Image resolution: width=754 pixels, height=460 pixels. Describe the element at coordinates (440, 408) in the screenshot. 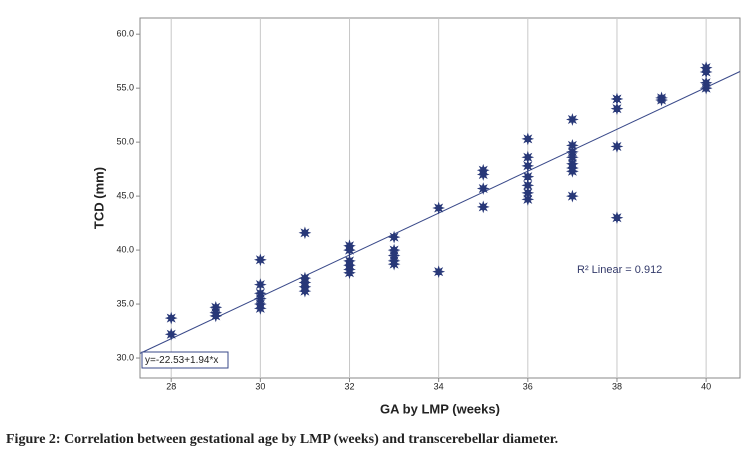

I see `x-axis-label: GA by LMP (weeks)` at that location.